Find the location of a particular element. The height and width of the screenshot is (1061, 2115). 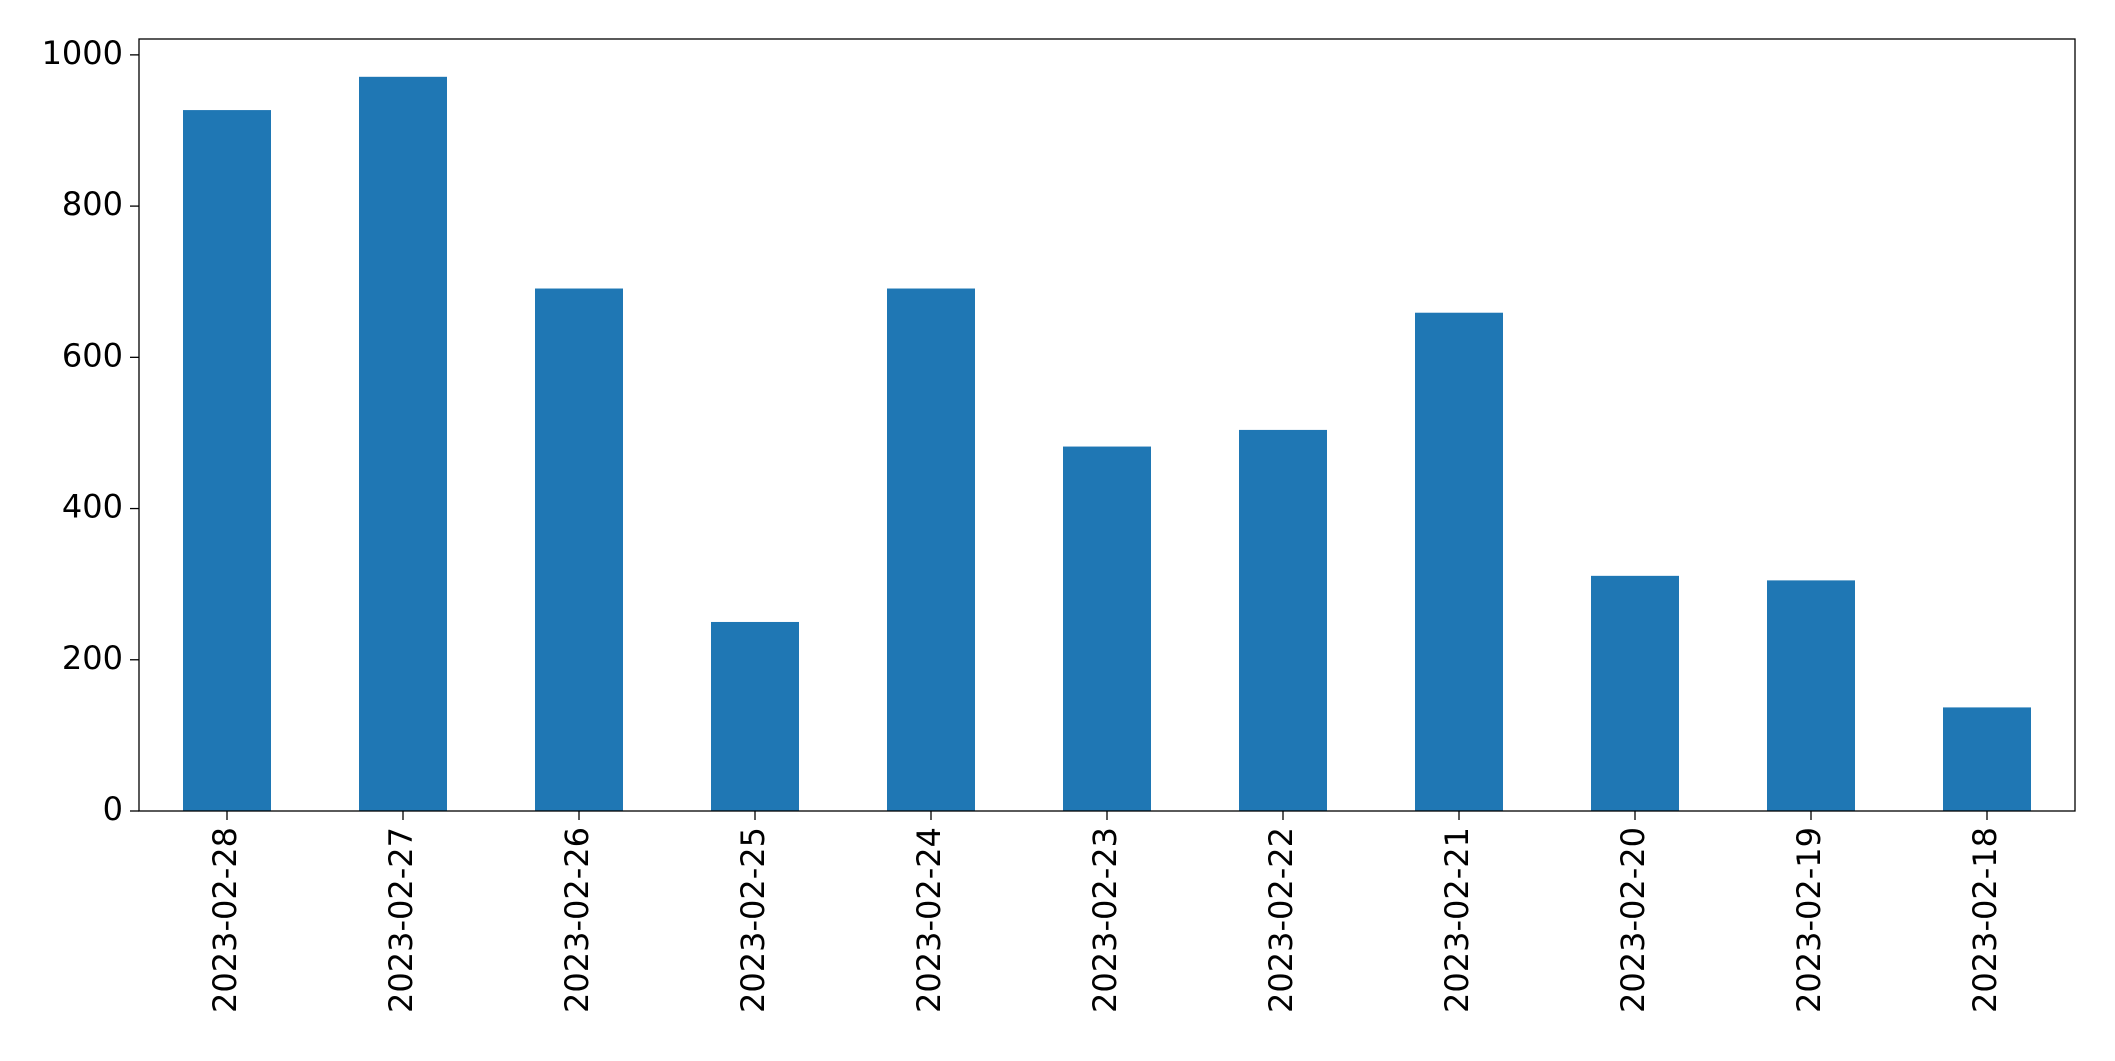

x-tick-label: 2023-02-20 is located at coordinates (1633, 920).